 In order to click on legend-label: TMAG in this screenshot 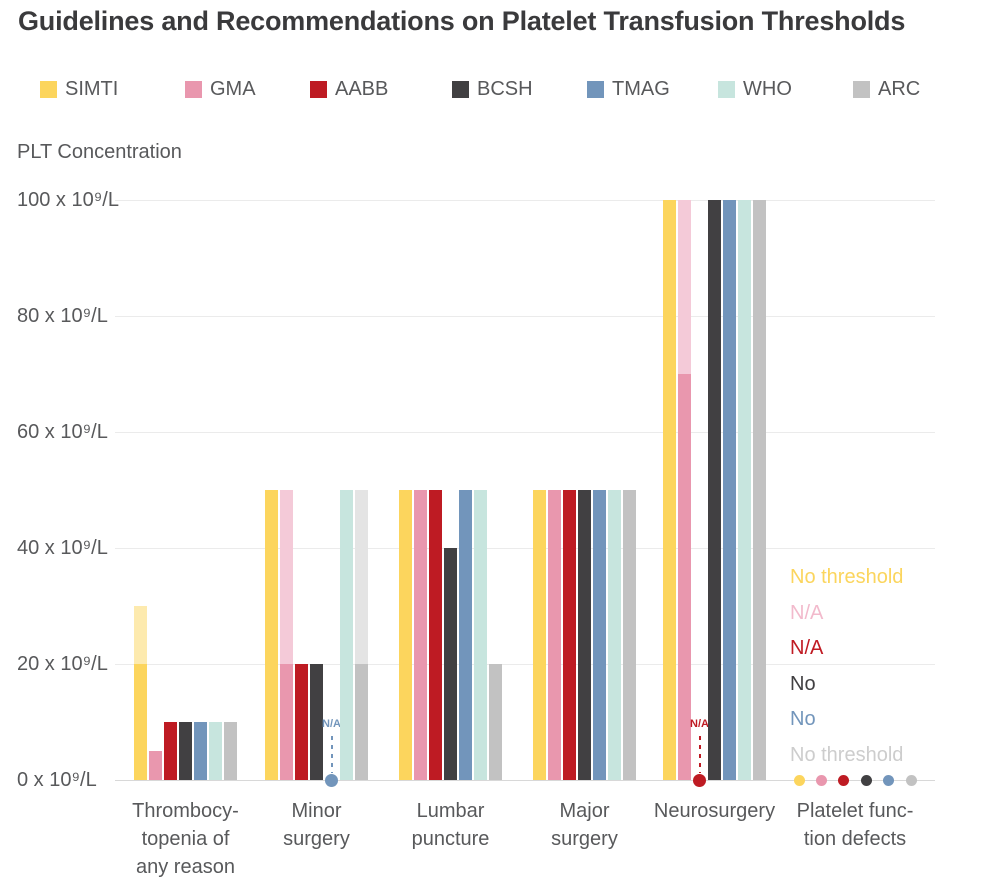, I will do `click(641, 89)`.